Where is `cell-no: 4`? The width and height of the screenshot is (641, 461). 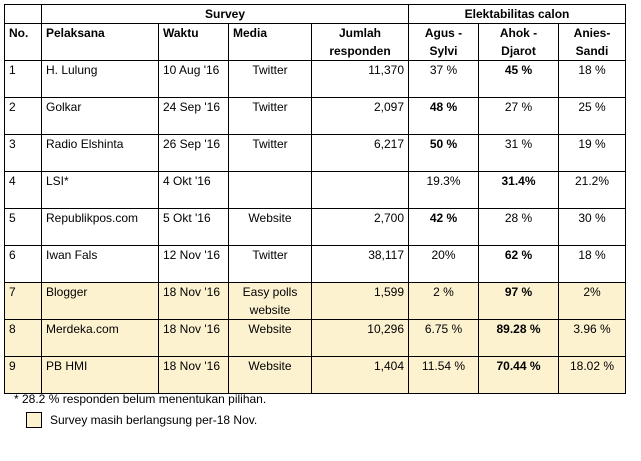 cell-no: 4 is located at coordinates (23, 190).